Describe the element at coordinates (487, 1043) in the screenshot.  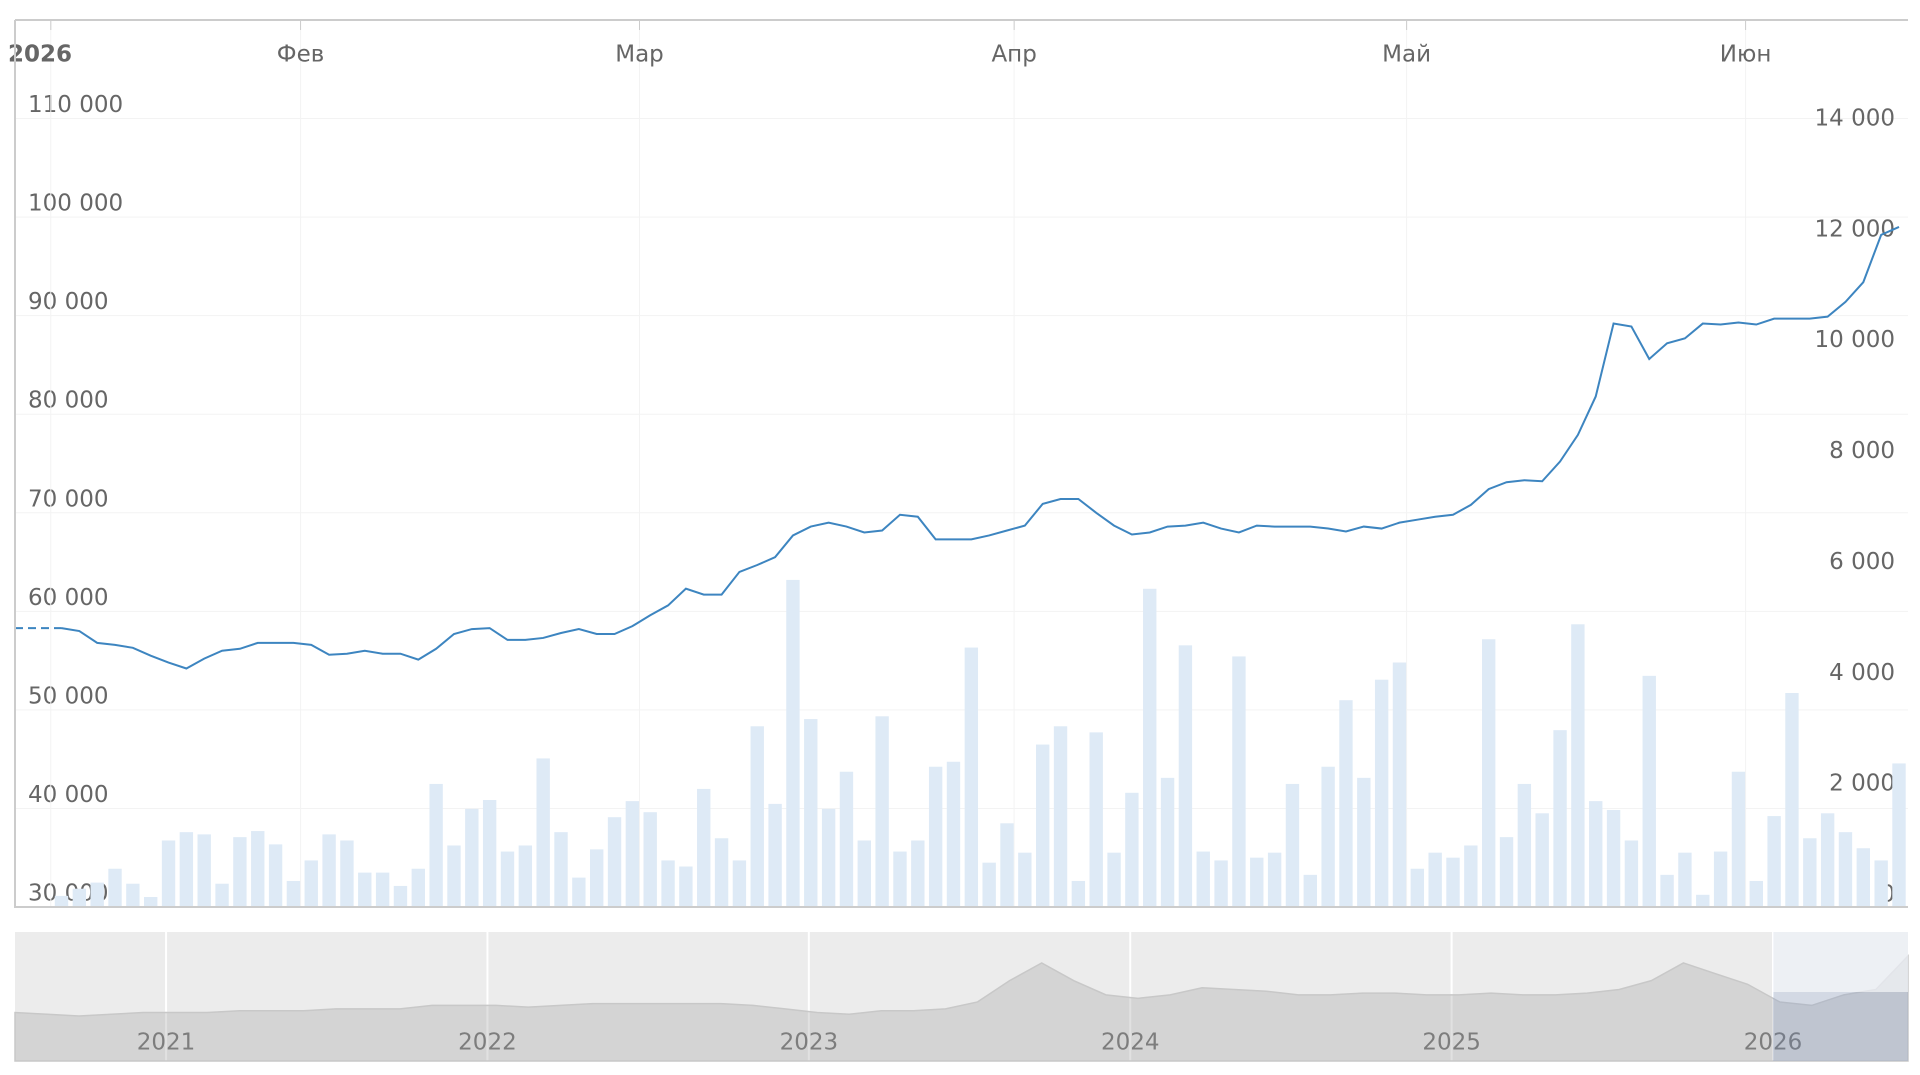
I see `navigator-tick-label: 2022` at that location.